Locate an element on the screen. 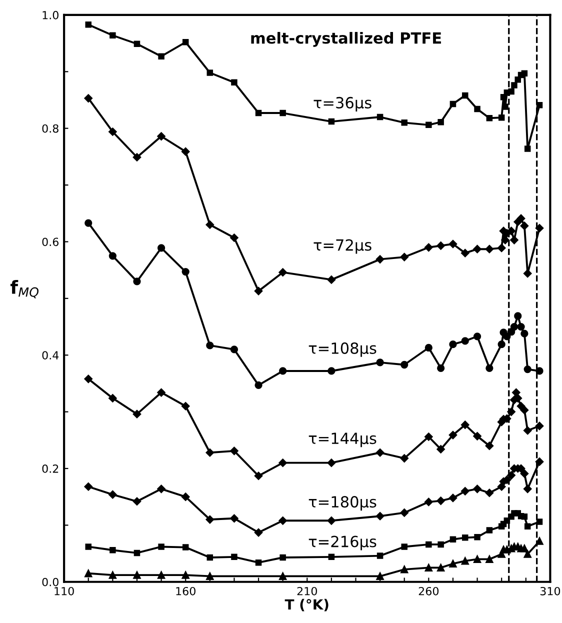 The width and height of the screenshot is (562, 623). series-label: τ=180μs is located at coordinates (342, 503).